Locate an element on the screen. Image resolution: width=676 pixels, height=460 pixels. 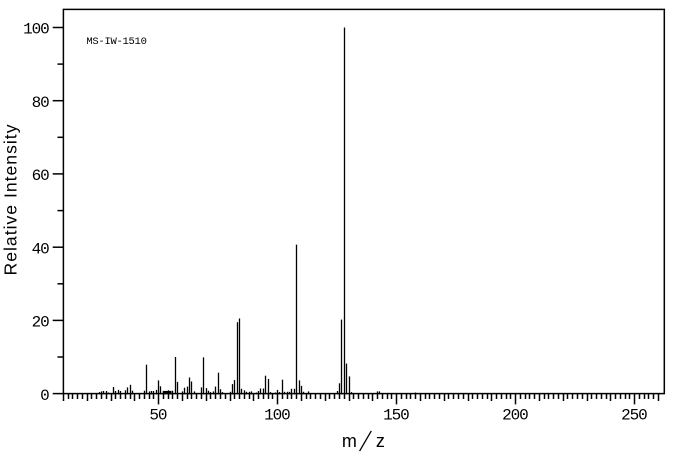
svg-text: 60 is located at coordinates (41, 176).